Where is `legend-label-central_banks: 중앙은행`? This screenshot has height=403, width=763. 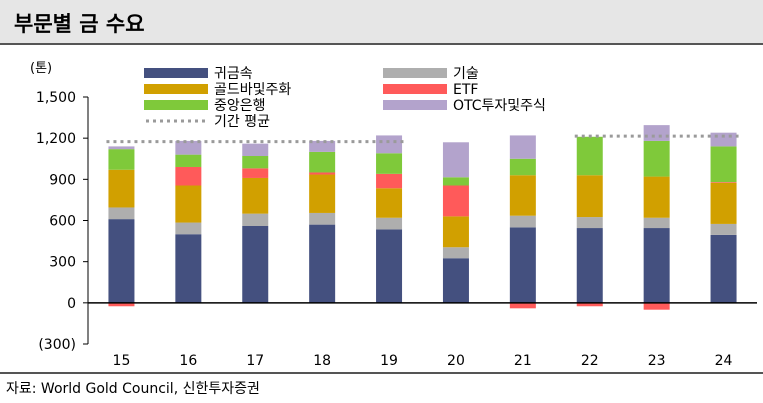 legend-label-central_banks: 중앙은행 is located at coordinates (240, 106).